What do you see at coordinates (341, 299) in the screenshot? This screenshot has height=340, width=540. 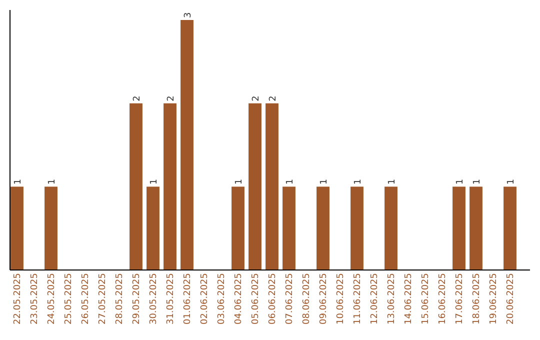 I see `x-tick-label: 10.06.2025` at bounding box center [341, 299].